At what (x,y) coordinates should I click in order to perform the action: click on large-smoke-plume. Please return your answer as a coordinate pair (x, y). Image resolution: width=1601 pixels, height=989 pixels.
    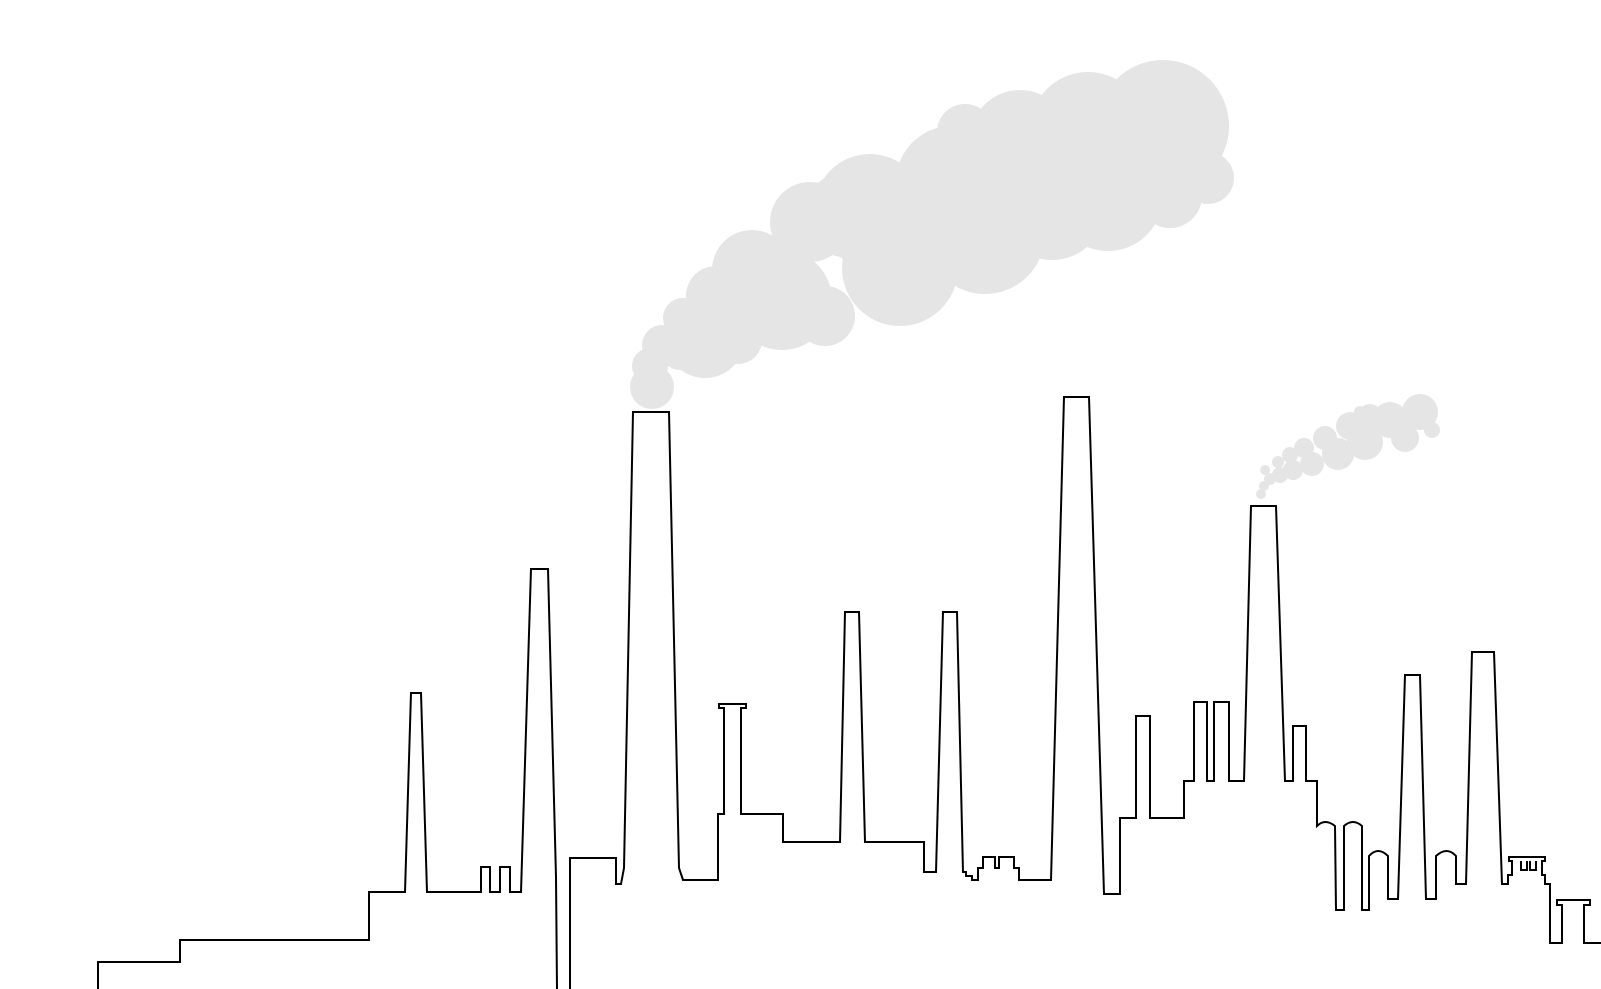
    Looking at the image, I should click on (932, 234).